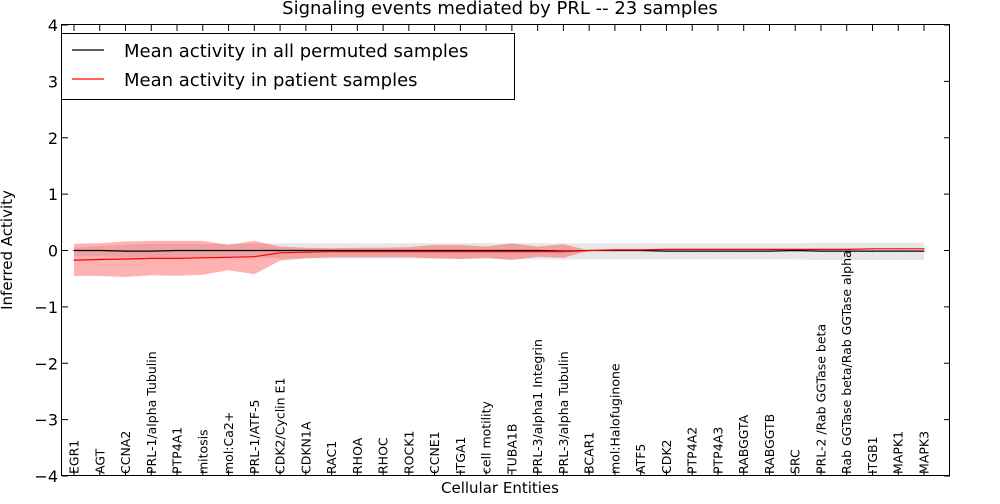 This screenshot has height=504, width=1000. What do you see at coordinates (537, 406) in the screenshot?
I see `x-tick-label-18: PRL-3/alpha1 Integrin` at bounding box center [537, 406].